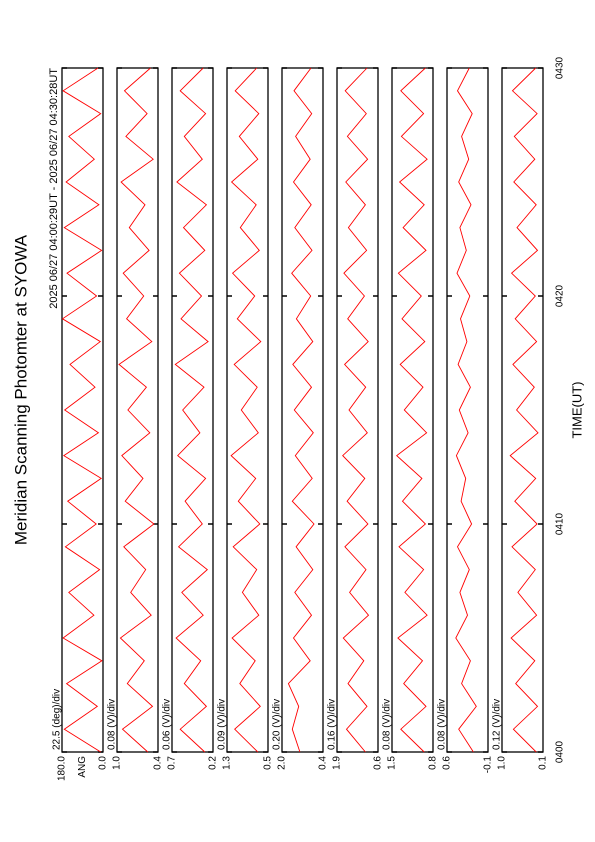 This screenshot has width=595, height=842. What do you see at coordinates (560, 751) in the screenshot?
I see `x-tick-label: 0400` at bounding box center [560, 751].